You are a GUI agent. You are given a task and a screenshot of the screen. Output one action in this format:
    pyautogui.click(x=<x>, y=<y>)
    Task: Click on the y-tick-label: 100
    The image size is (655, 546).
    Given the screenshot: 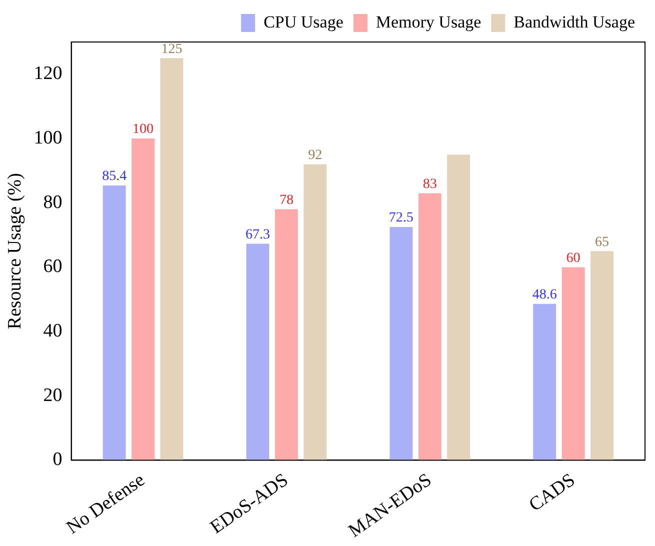 What is the action you would take?
    pyautogui.click(x=48, y=138)
    